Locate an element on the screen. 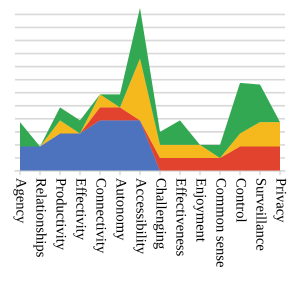 This screenshot has height=300, width=300. x-tick-label: Accessibility is located at coordinates (140, 216).